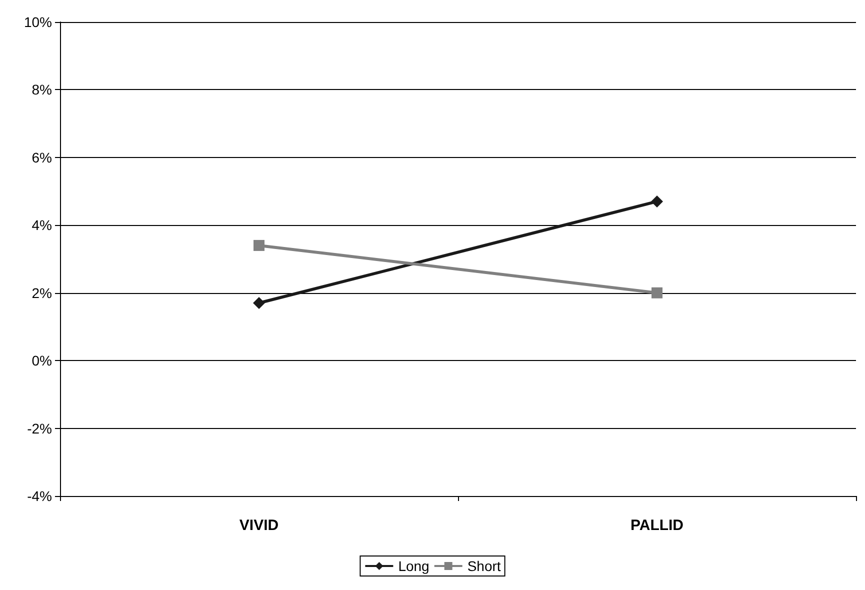  What do you see at coordinates (657, 525) in the screenshot?
I see `x-tick-label: PALLID` at bounding box center [657, 525].